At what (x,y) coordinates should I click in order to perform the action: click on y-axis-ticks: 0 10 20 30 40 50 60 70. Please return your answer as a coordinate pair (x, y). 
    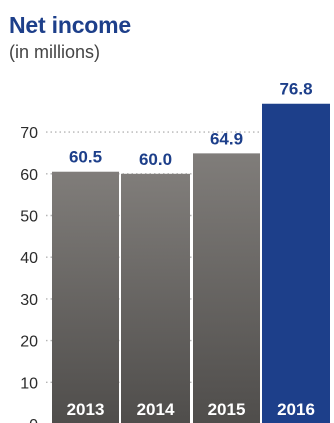
    Looking at the image, I should click on (29, 274).